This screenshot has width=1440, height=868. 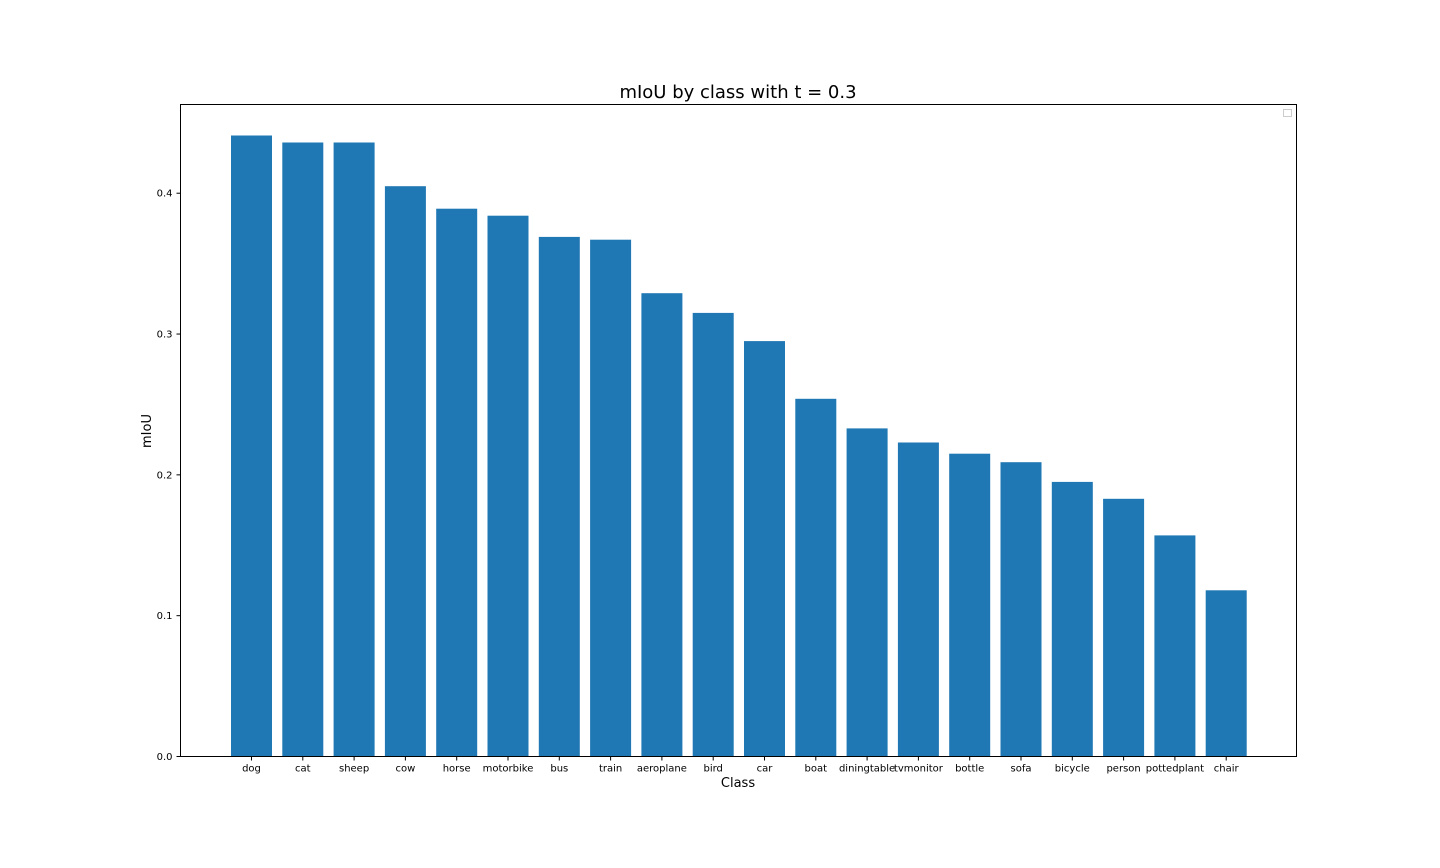 I want to click on x-tick-label: bird, so click(x=712, y=769).